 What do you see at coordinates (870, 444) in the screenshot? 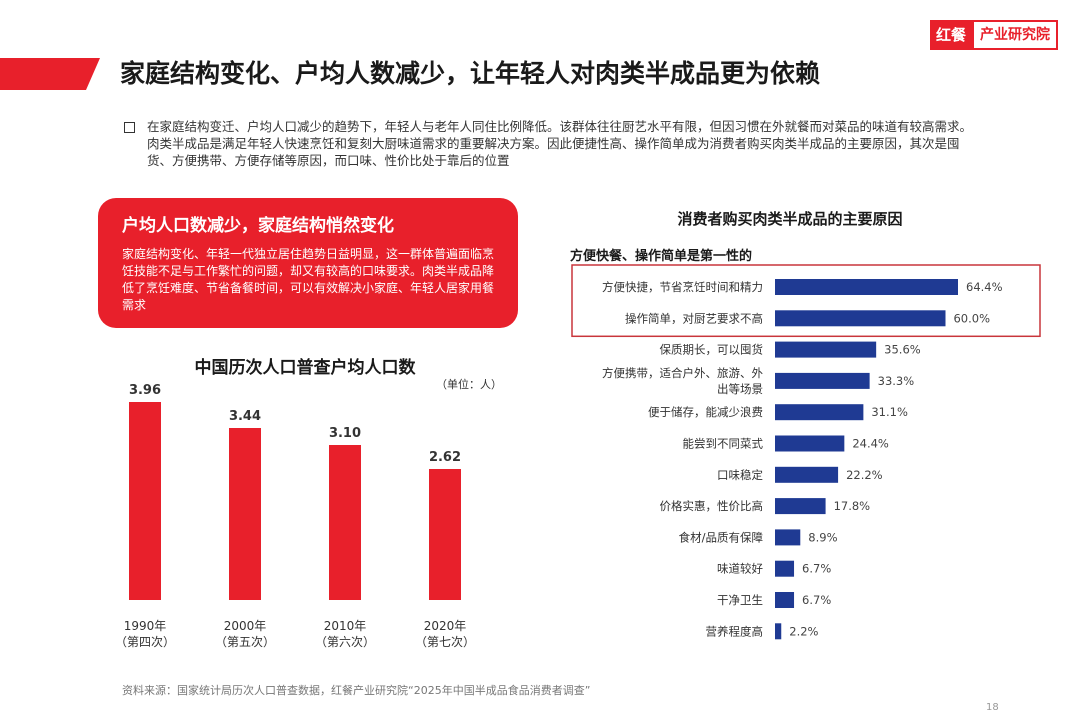
I see `reason-value-label: 24.4%` at bounding box center [870, 444].